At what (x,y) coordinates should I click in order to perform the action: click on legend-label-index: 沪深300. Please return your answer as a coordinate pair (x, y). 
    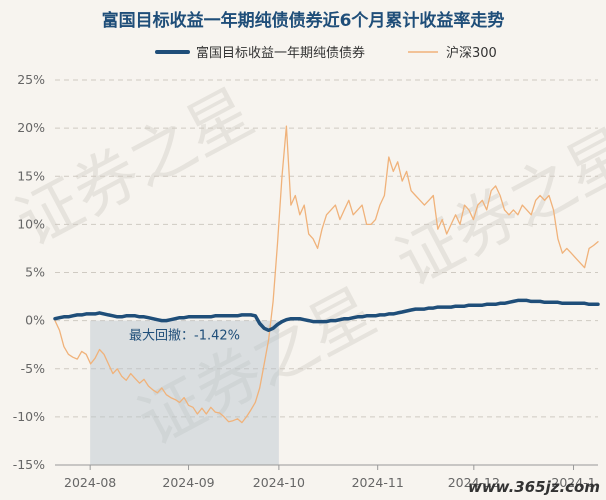
    Looking at the image, I should click on (471, 53).